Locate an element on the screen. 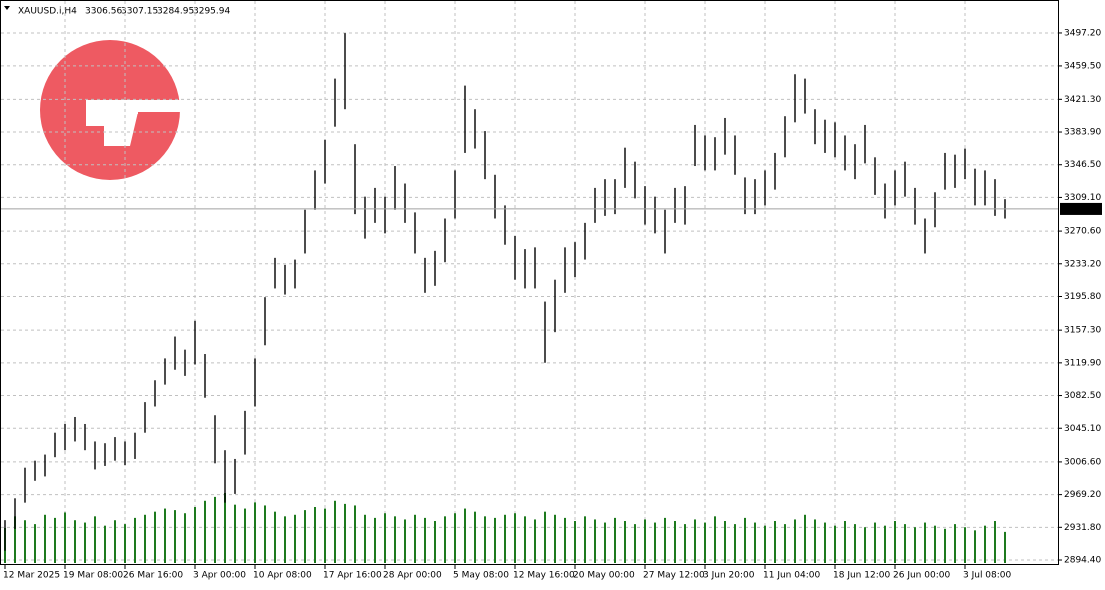  symbol: XAUUSD.i,H4 is located at coordinates (47, 12).